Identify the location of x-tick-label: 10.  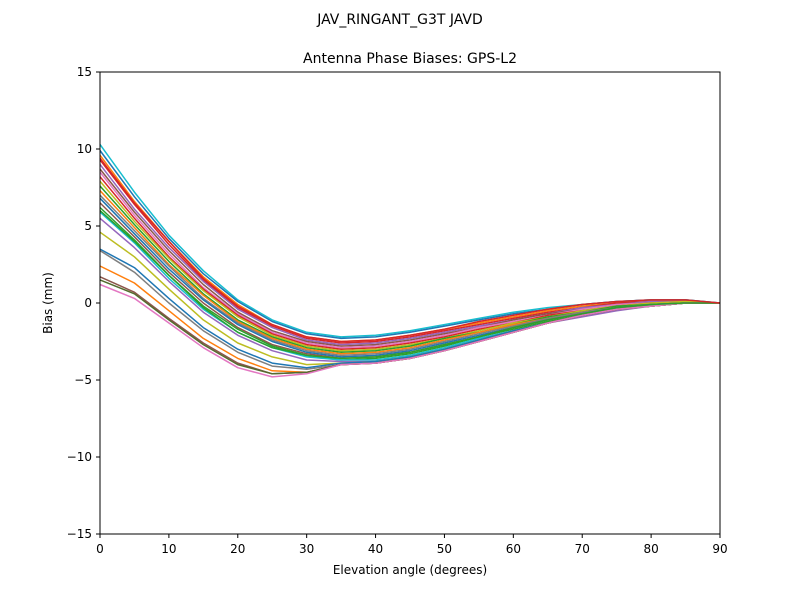
(168, 549).